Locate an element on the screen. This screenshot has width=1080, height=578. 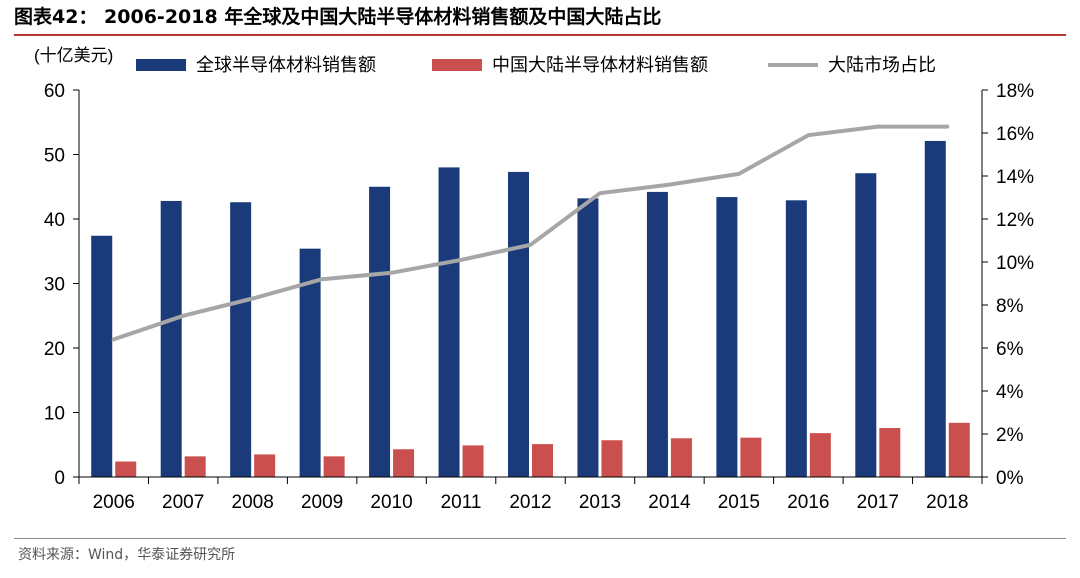
x-tick-label: 2015 is located at coordinates (739, 502).